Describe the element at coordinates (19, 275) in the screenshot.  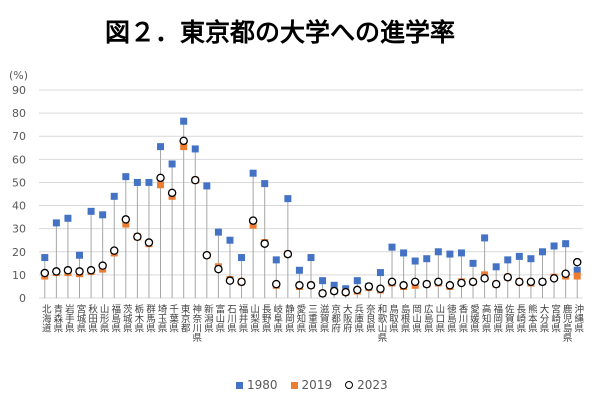
I see `y-tick-label: 10` at that location.